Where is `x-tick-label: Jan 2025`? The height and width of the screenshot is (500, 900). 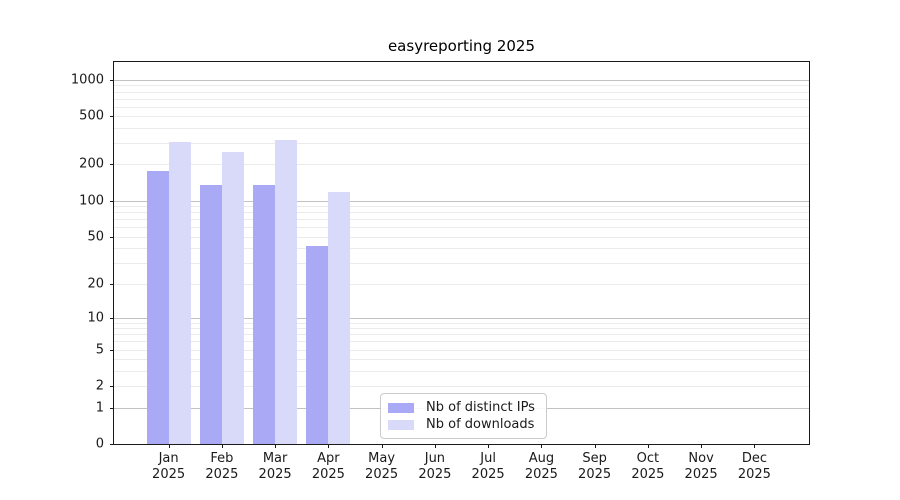
x-tick-label: Jan 2025 is located at coordinates (168, 467).